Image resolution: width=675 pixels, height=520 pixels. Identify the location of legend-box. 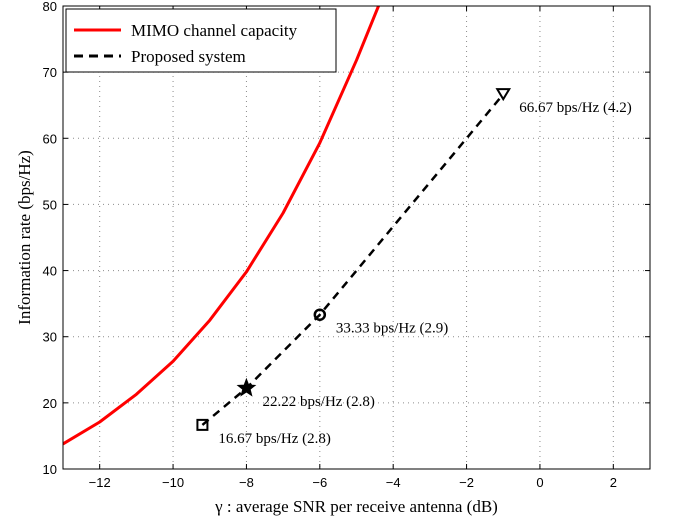
(201, 40).